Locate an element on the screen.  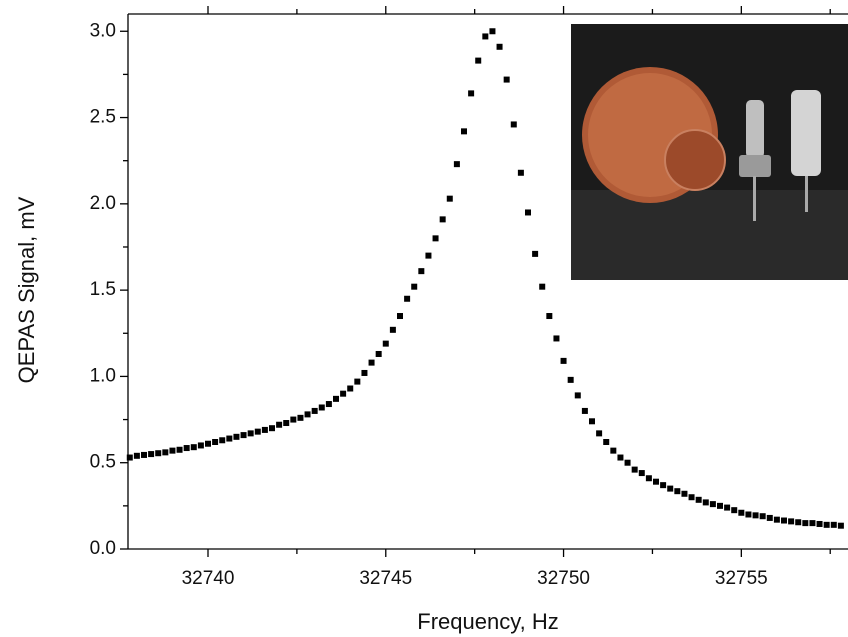
inset-photo is located at coordinates (709, 152).